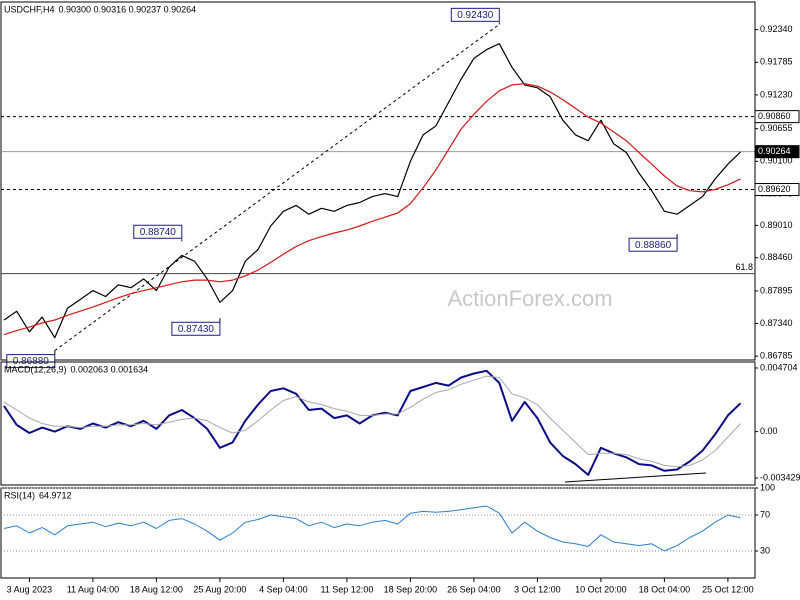 The image size is (800, 600). Describe the element at coordinates (776, 161) in the screenshot. I see `y-tick-label: 0.90100` at that location.